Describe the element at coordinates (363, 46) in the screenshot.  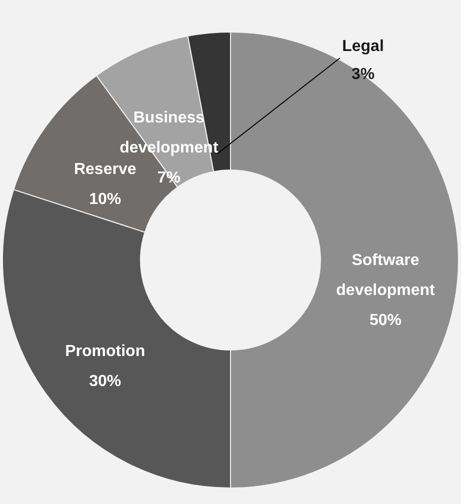
I see `slice-label: Legal` at that location.